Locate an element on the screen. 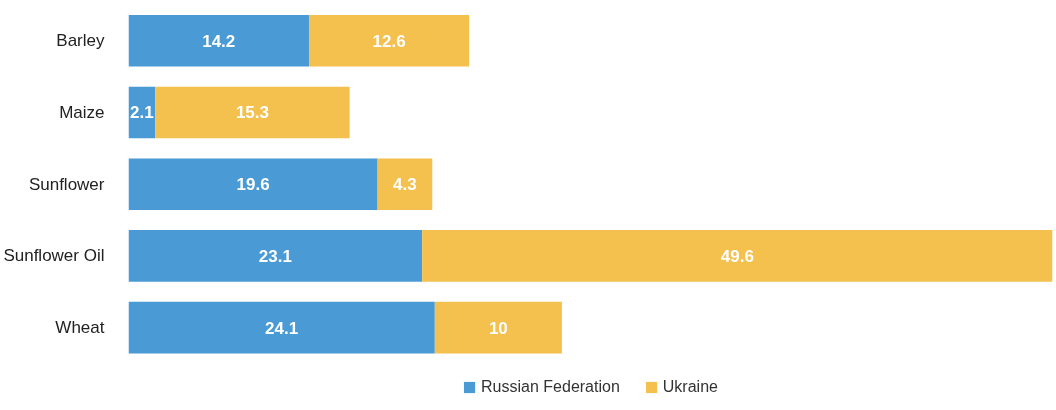 The height and width of the screenshot is (410, 1056). data-label: 10 is located at coordinates (498, 328).